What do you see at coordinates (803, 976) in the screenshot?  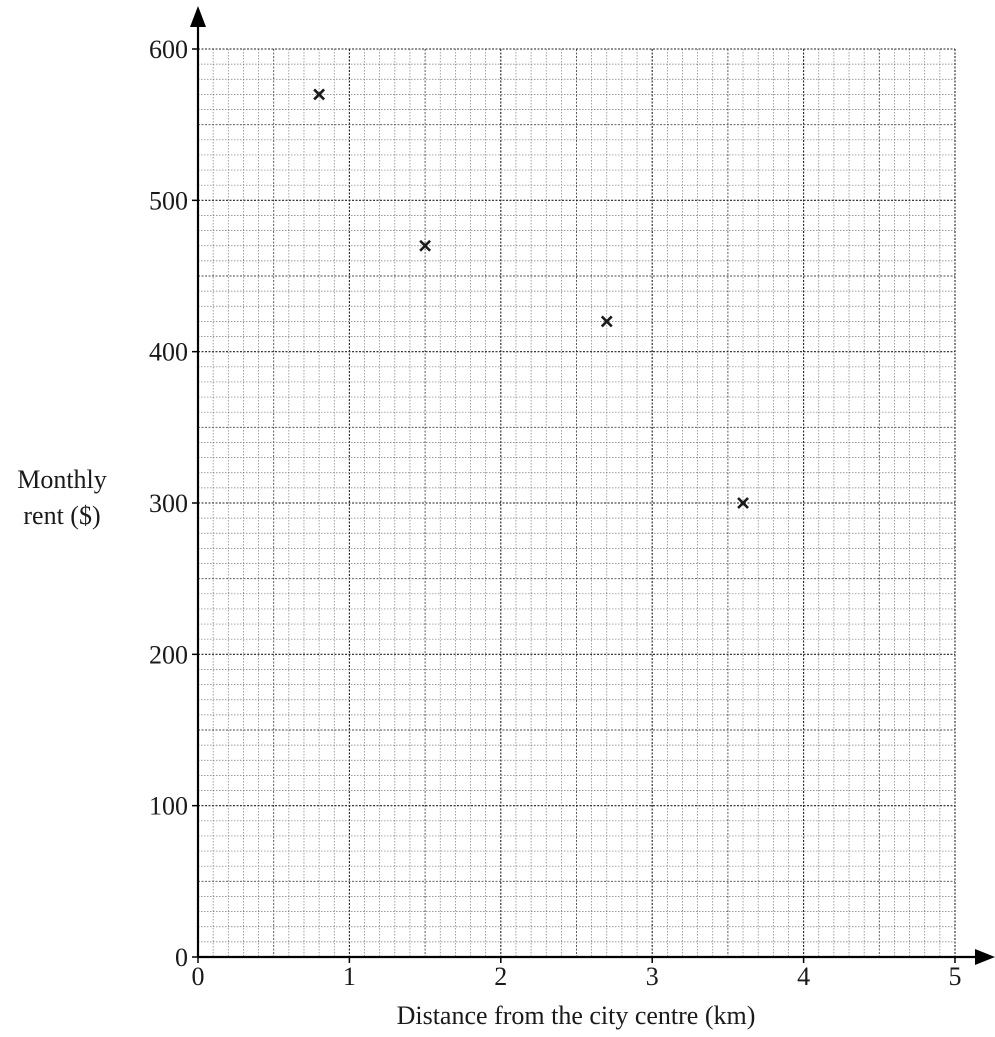 I see `x-tick-label: 4` at bounding box center [803, 976].